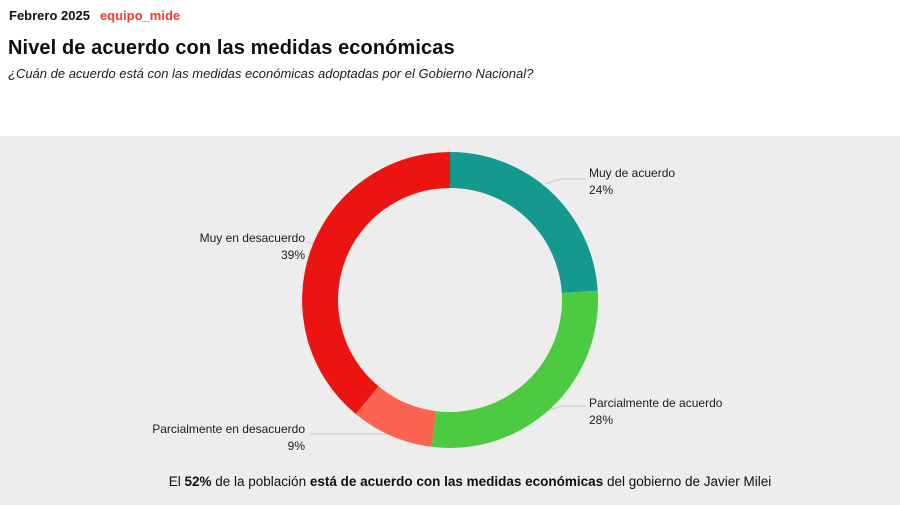  I want to click on label-value: 39%, so click(292, 255).